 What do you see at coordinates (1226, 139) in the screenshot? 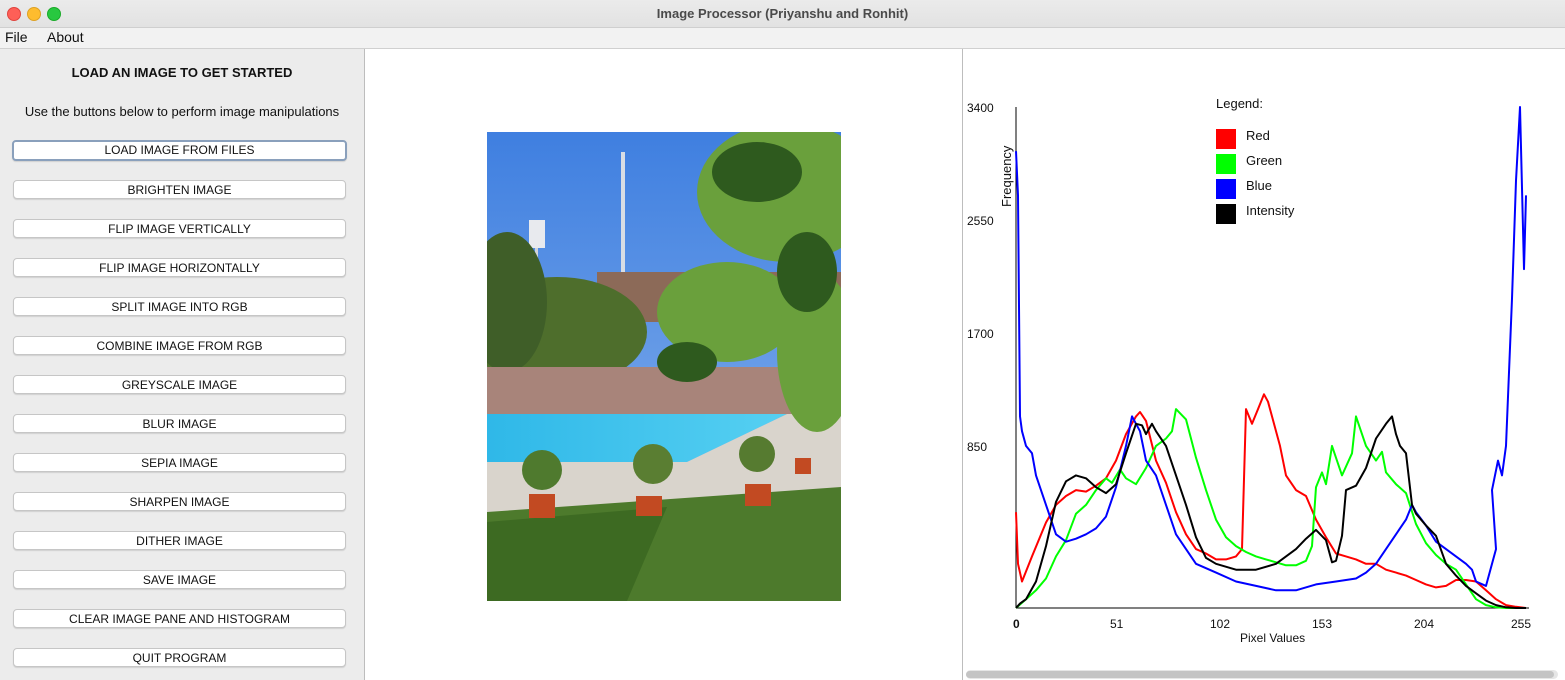
I see `legend-swatch-red` at bounding box center [1226, 139].